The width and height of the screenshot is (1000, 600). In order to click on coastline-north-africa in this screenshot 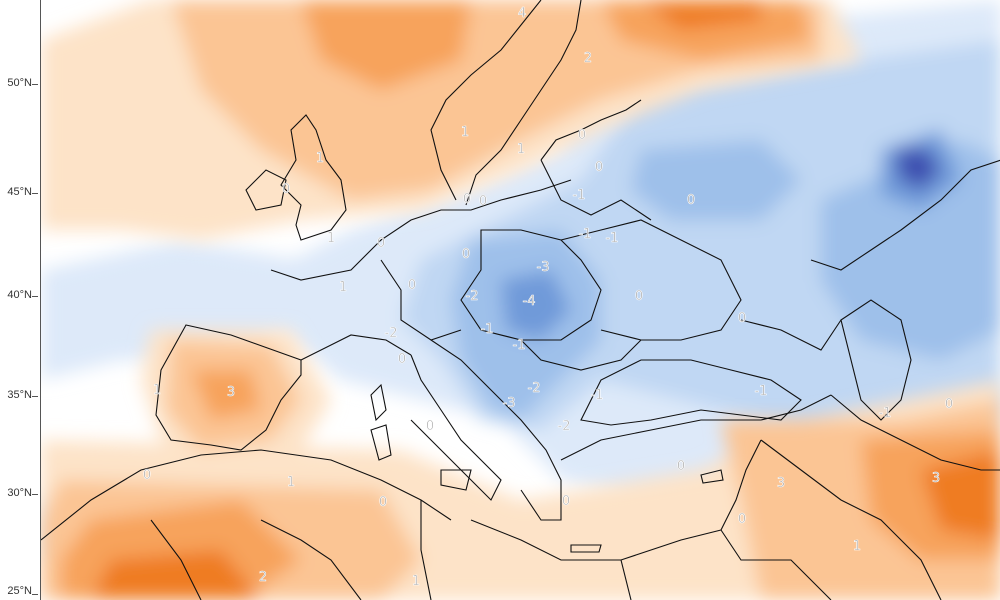, I will do `click(246, 495)`.